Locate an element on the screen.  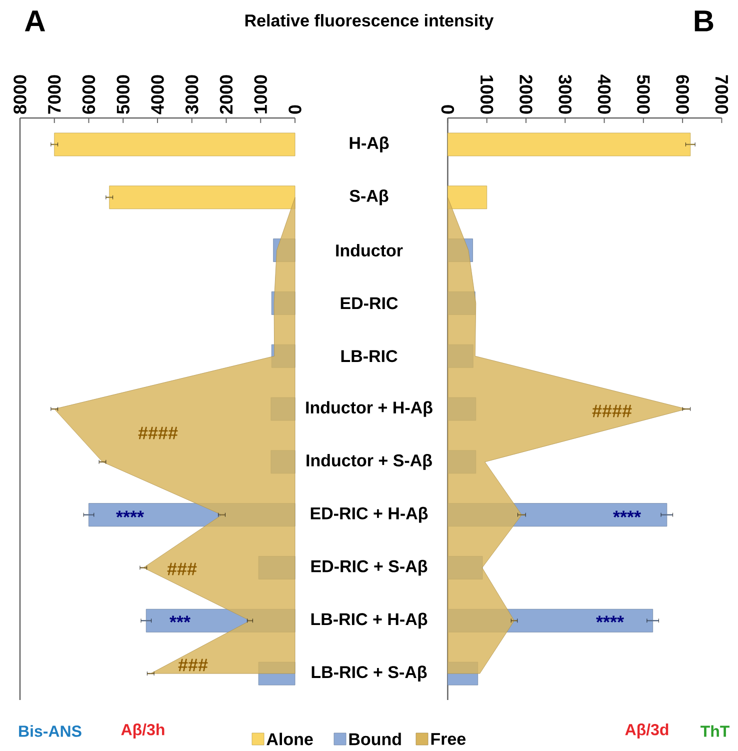
y-tick-label: S-Aβ is located at coordinates (369, 197).